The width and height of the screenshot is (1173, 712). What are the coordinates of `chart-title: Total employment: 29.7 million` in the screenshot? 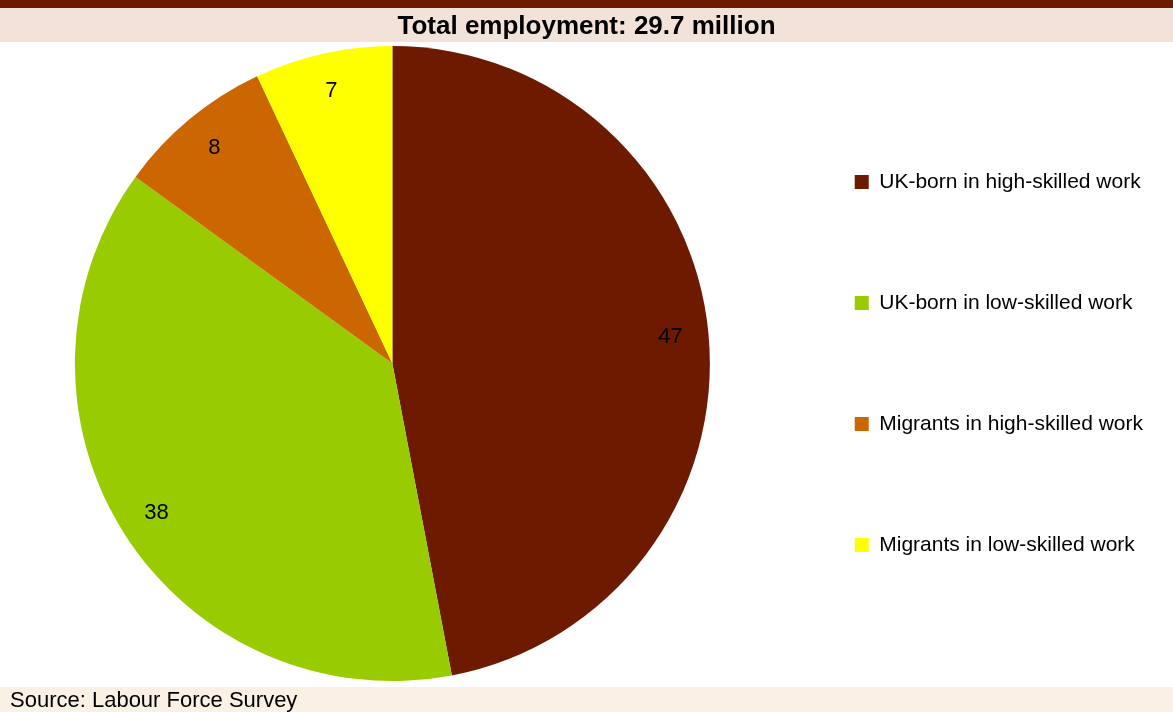 It's located at (586, 25).